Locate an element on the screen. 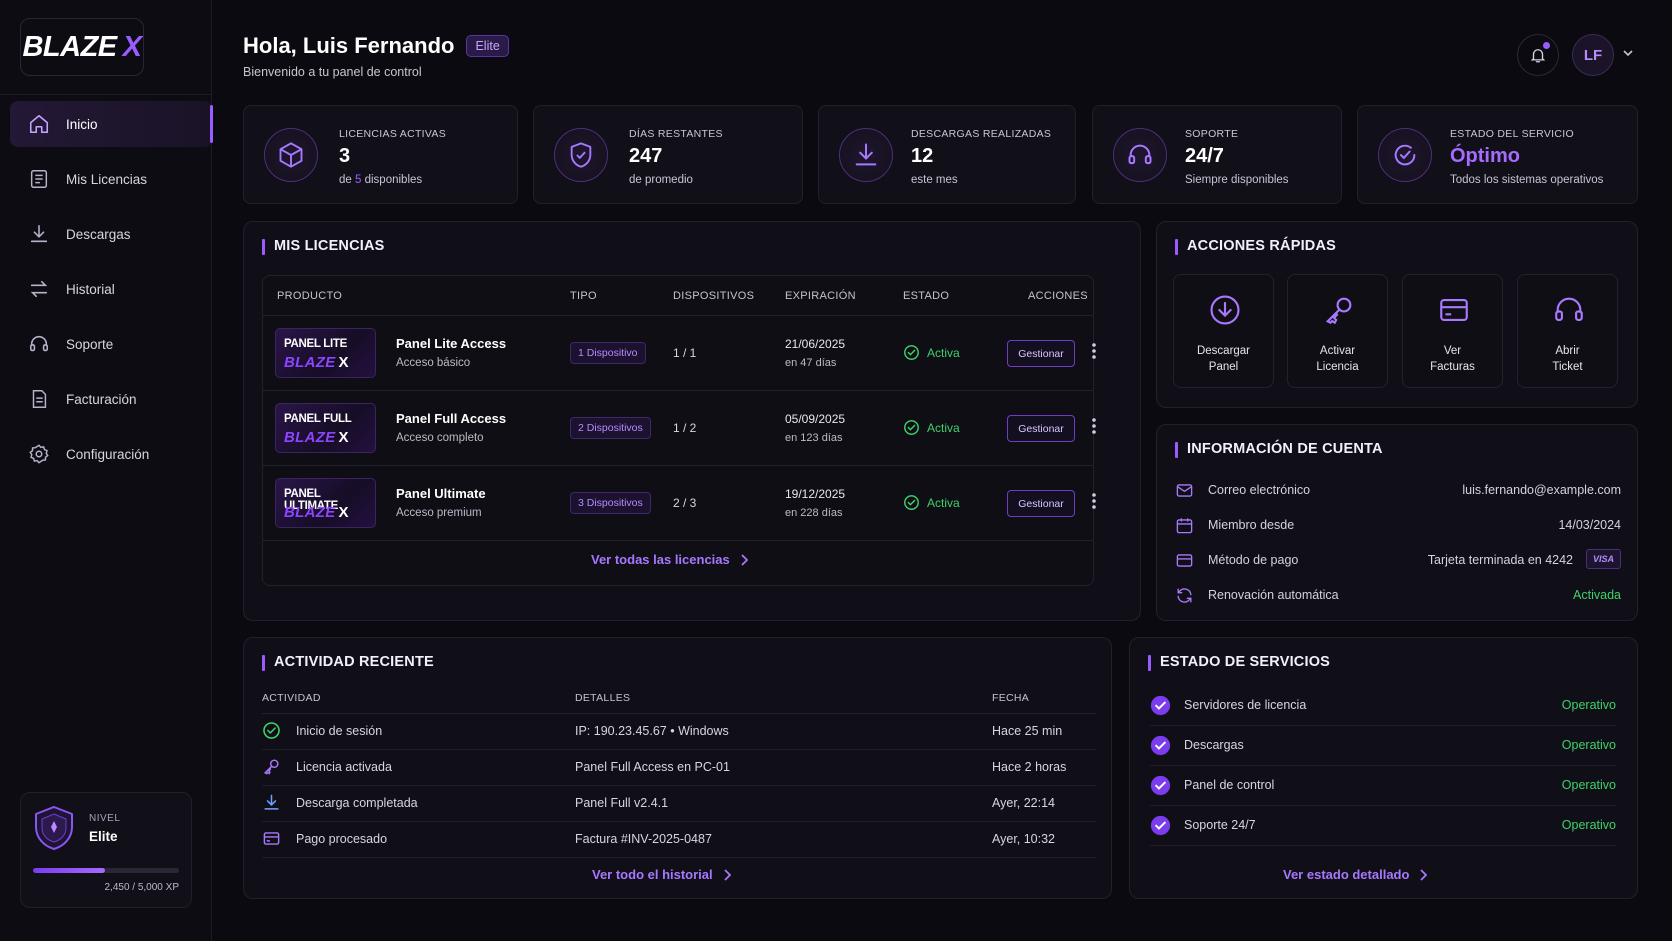 Image resolution: width=1672 pixels, height=941 pixels. account-email: luis.fernando@example.com is located at coordinates (1541, 490).